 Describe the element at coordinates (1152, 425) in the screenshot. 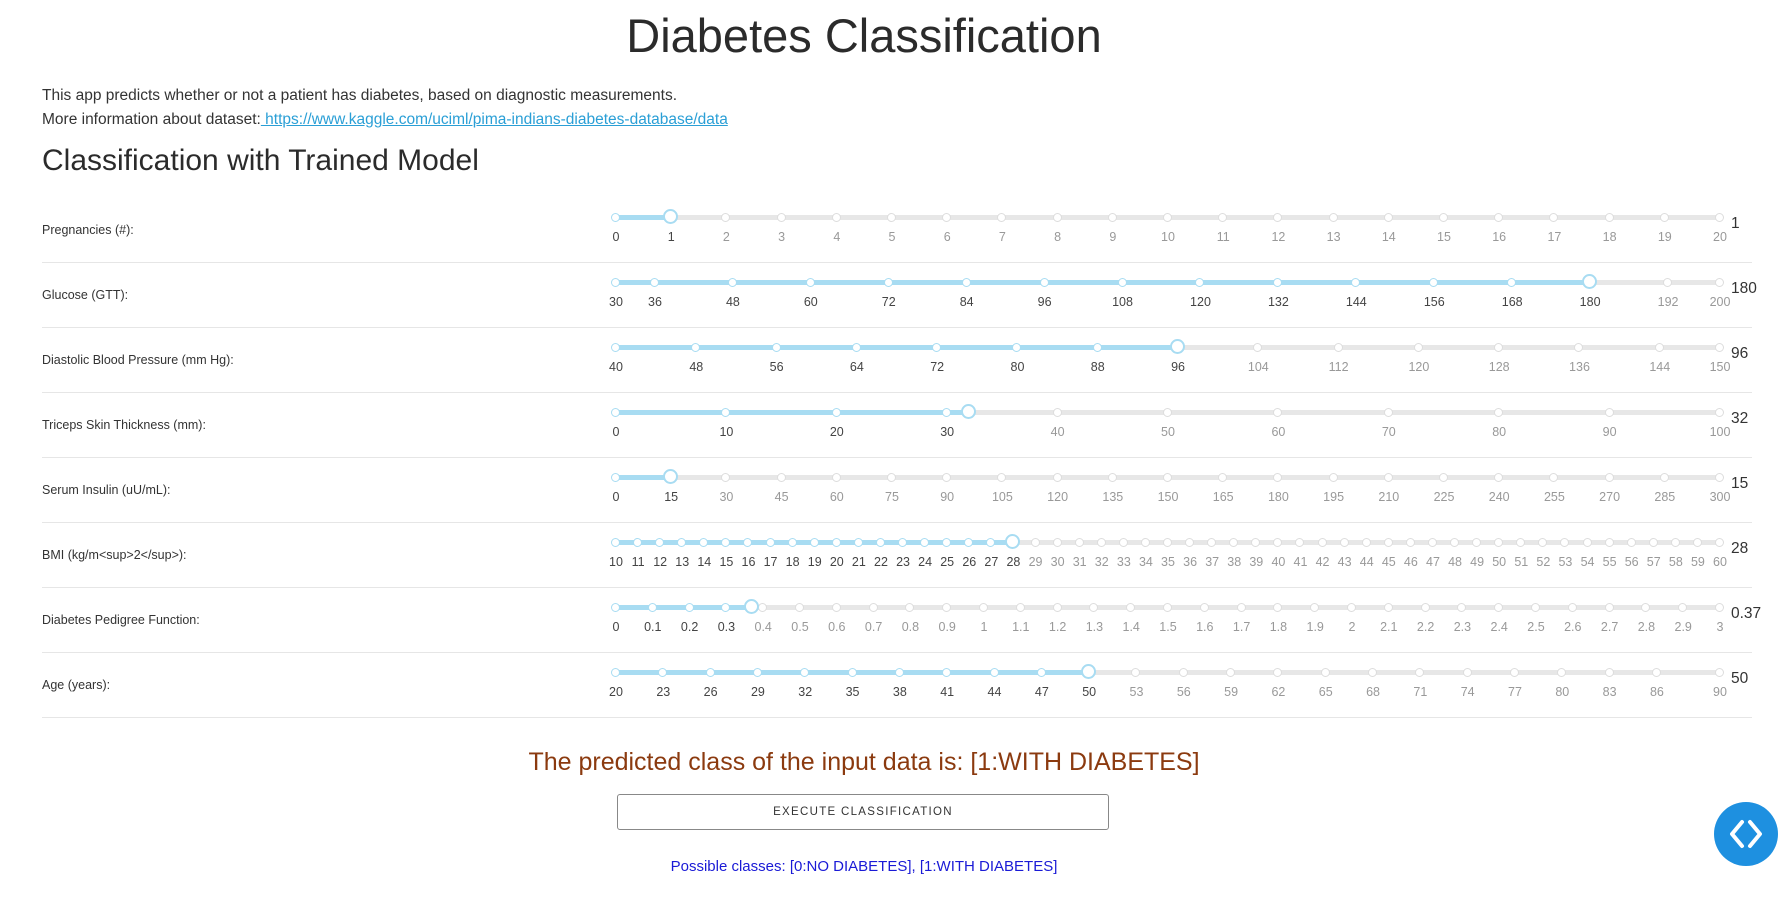

I see `slider-track: 0 10 20 30 40 50 60 70 80 90 100` at that location.